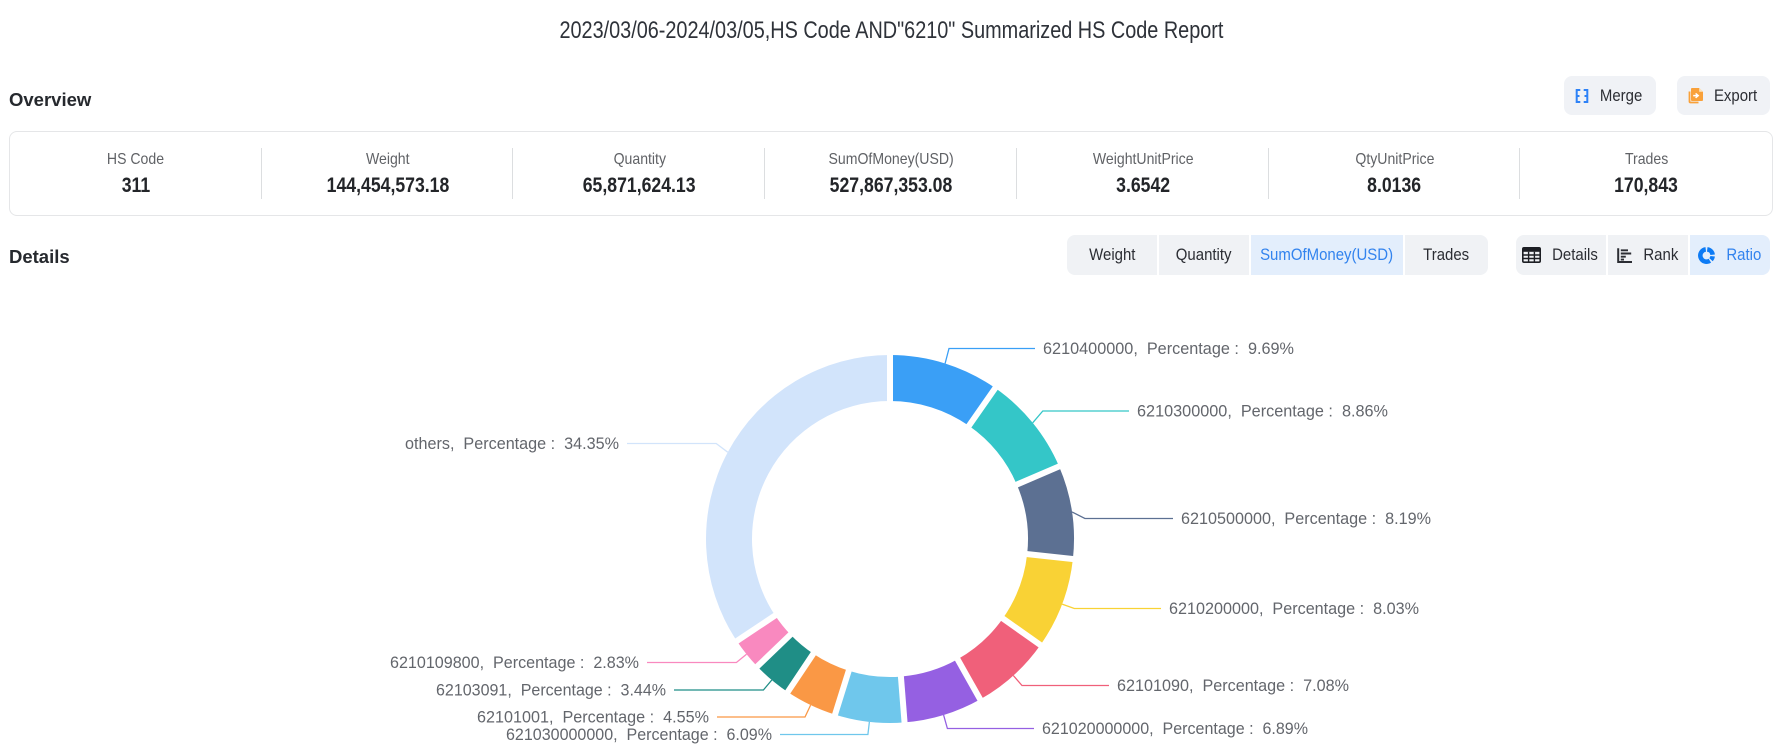 The image size is (1782, 751). I want to click on svg-text:621030000000, Percentage : 6: 621030000000, Percentage : 6.09%, so click(639, 734).